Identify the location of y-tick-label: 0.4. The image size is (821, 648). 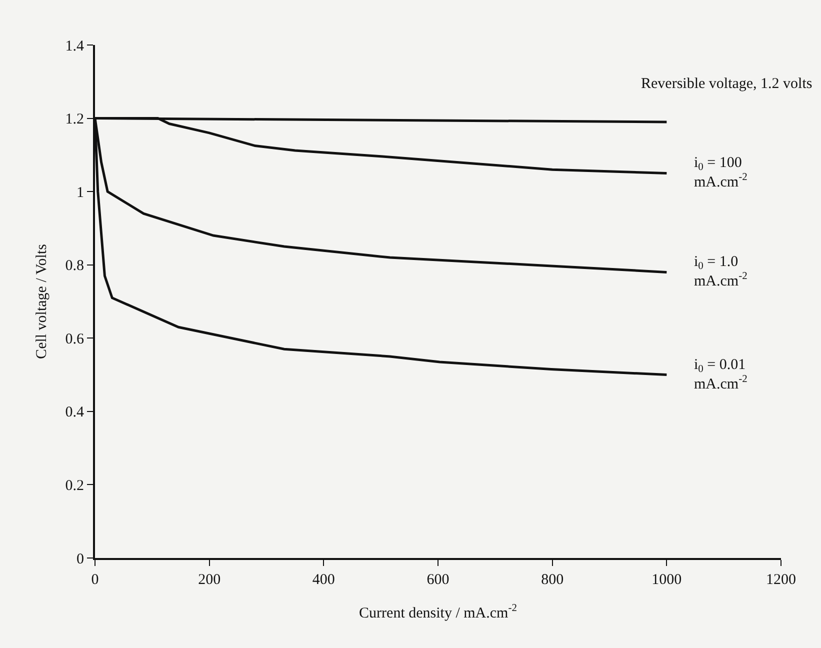
(74, 412).